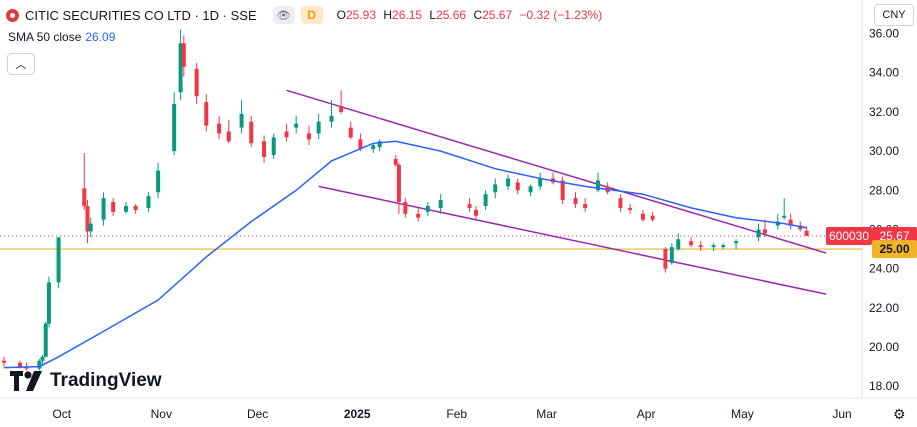 The height and width of the screenshot is (427, 917). I want to click on sma-legend: SMA 50 close 26.09, so click(61, 37).